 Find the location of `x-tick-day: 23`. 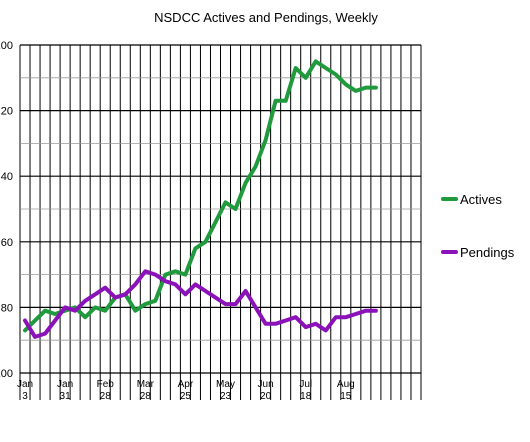

x-tick-day: 23 is located at coordinates (226, 396).